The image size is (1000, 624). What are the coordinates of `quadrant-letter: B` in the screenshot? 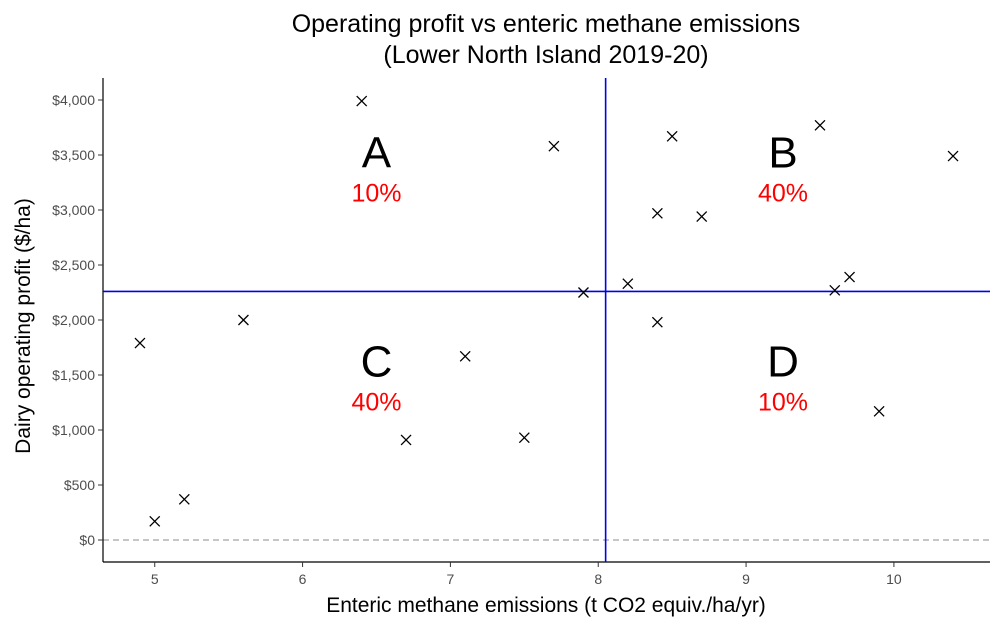 It's located at (782, 152).